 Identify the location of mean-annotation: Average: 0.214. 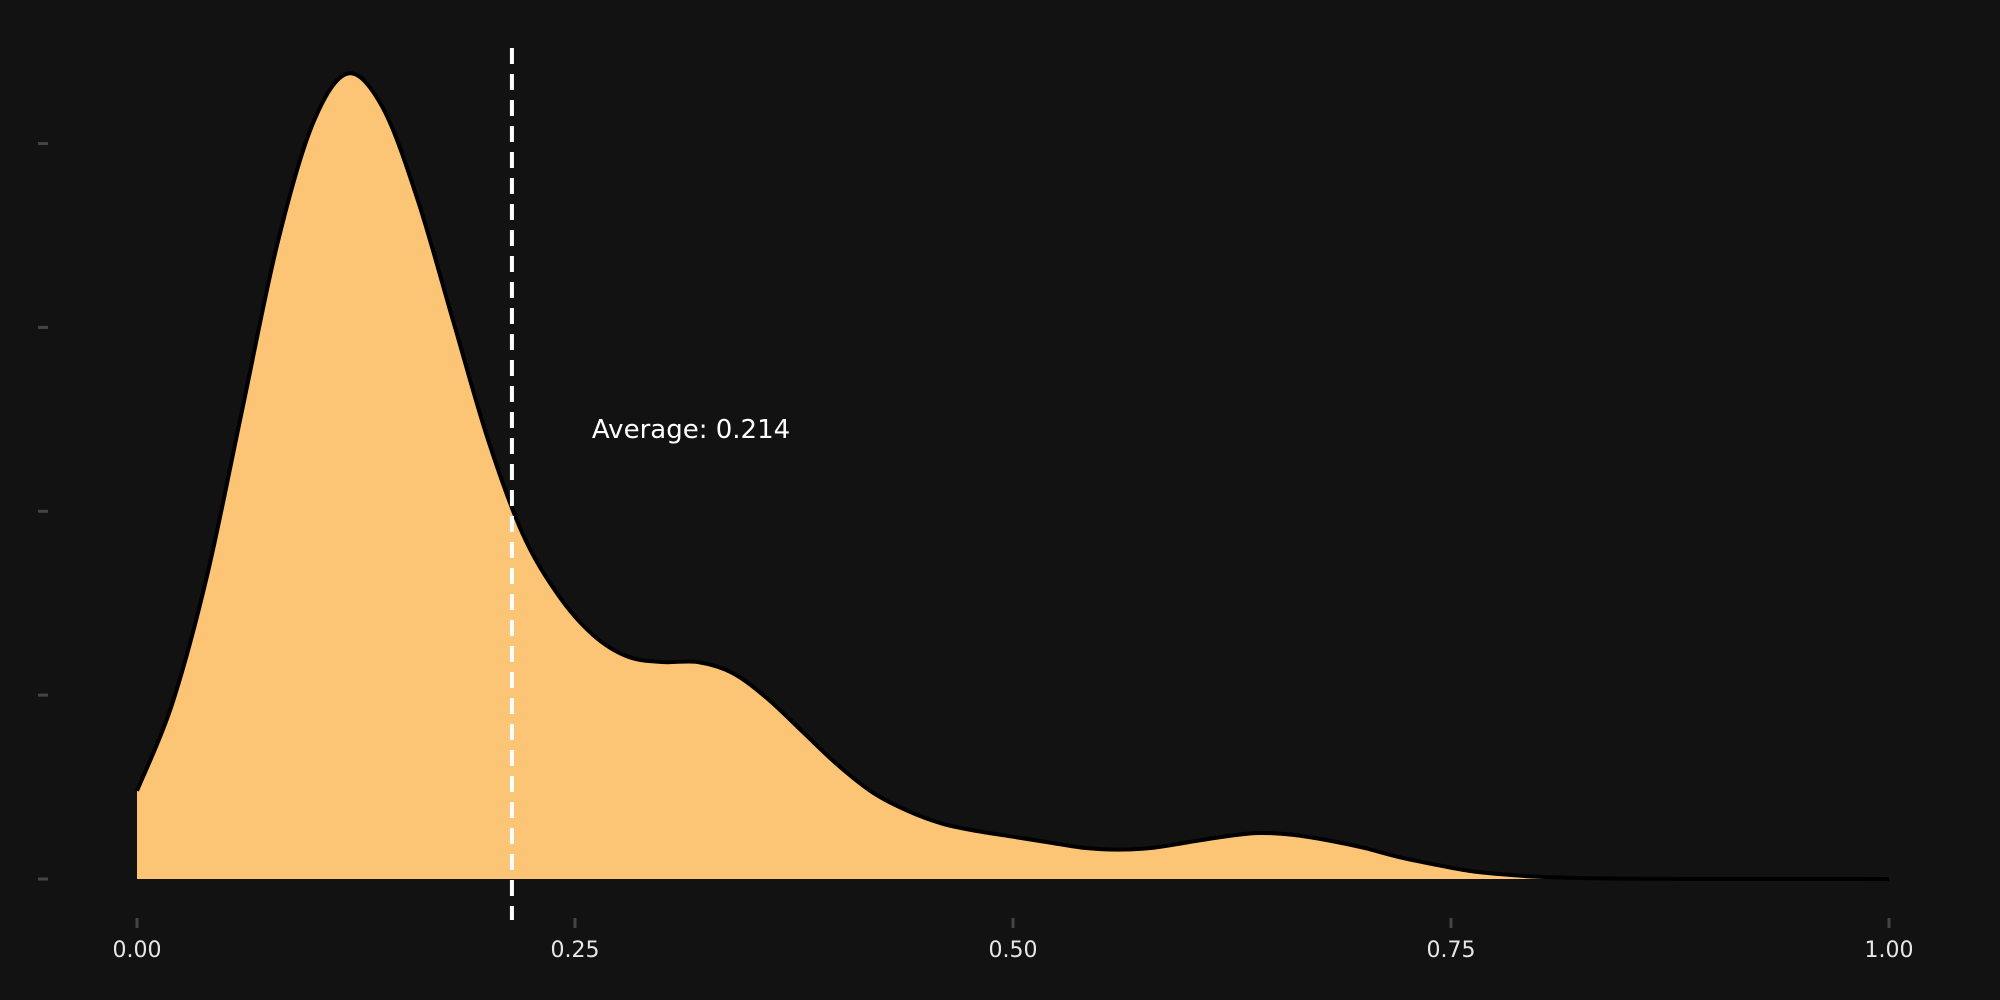
(691, 430).